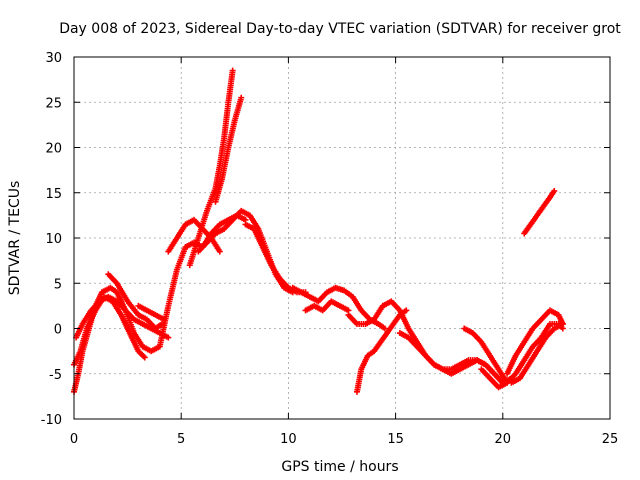 Image resolution: width=640 pixels, height=480 pixels. I want to click on y-tick-label: 30, so click(53, 58).